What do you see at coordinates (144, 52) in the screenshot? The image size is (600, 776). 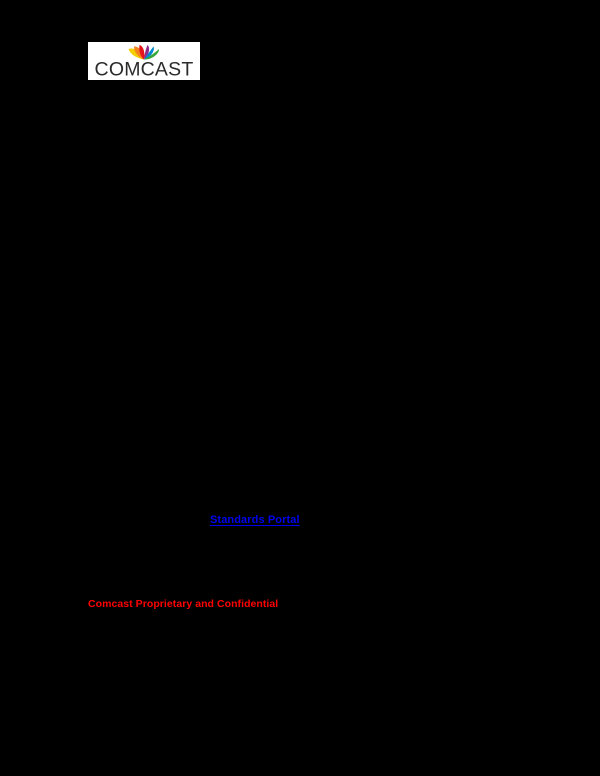 I see `nbc-peacock-icon` at bounding box center [144, 52].